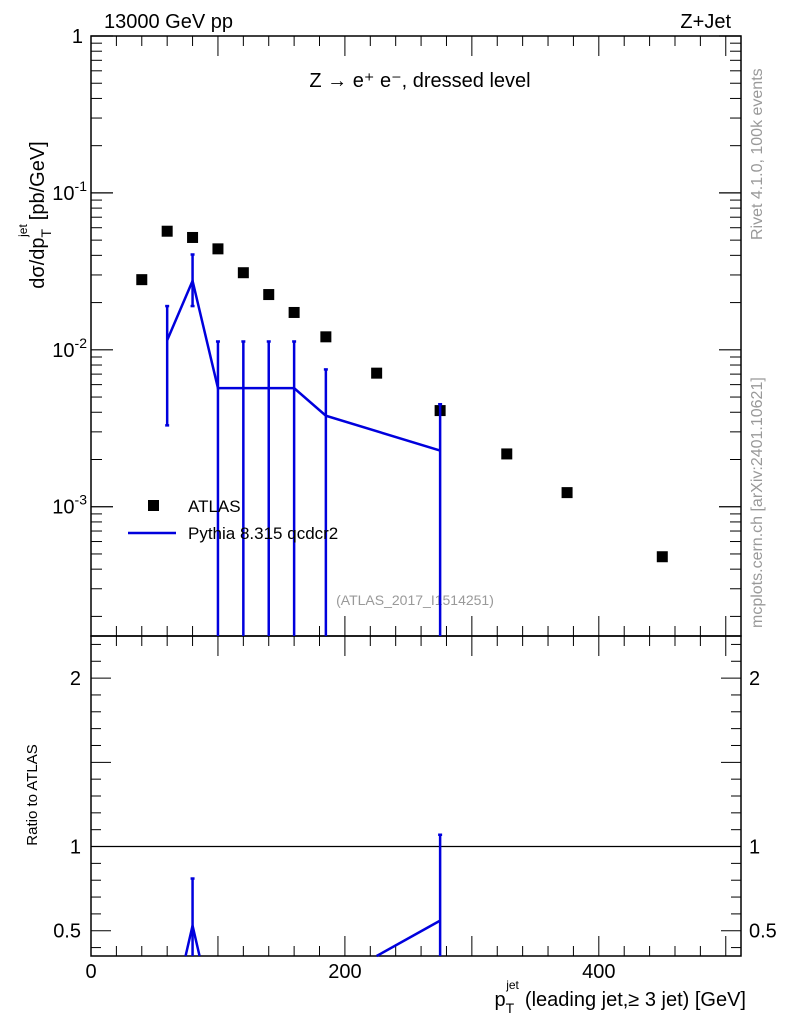 This screenshot has width=786, height=1024. Describe the element at coordinates (46, 232) in the screenshot. I see `y-axis-label-sub: T` at that location.